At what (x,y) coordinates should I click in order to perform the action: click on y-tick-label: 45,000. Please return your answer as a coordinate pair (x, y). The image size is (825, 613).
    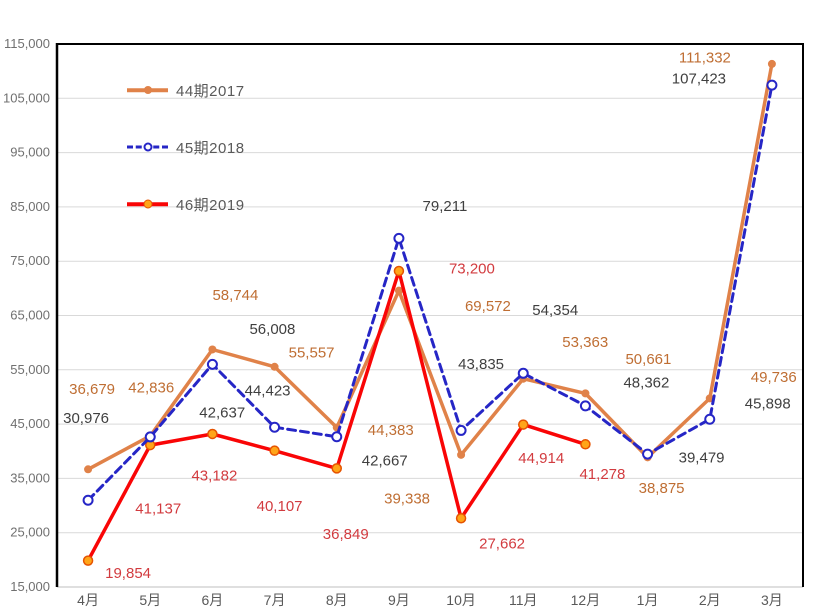
    Looking at the image, I should click on (30, 423).